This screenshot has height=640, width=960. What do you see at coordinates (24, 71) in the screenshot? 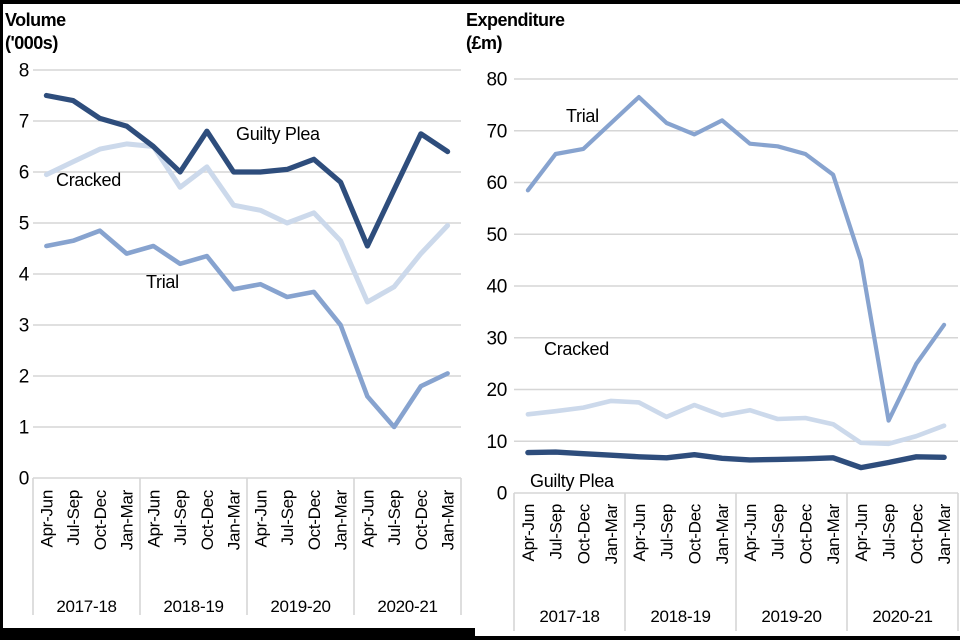
I see `y-tick-label: 8` at bounding box center [24, 71].